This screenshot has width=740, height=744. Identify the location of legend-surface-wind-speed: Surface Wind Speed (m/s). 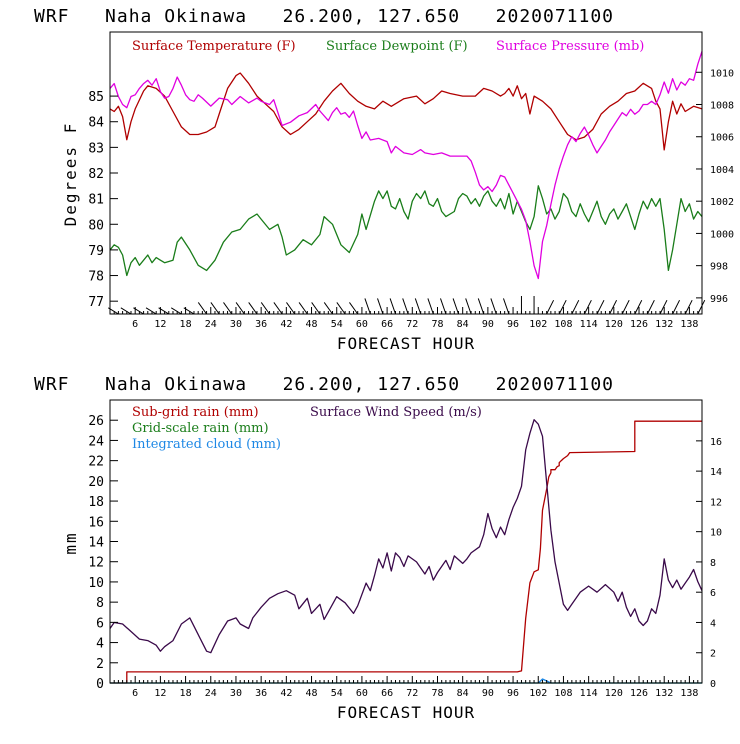
(396, 412).